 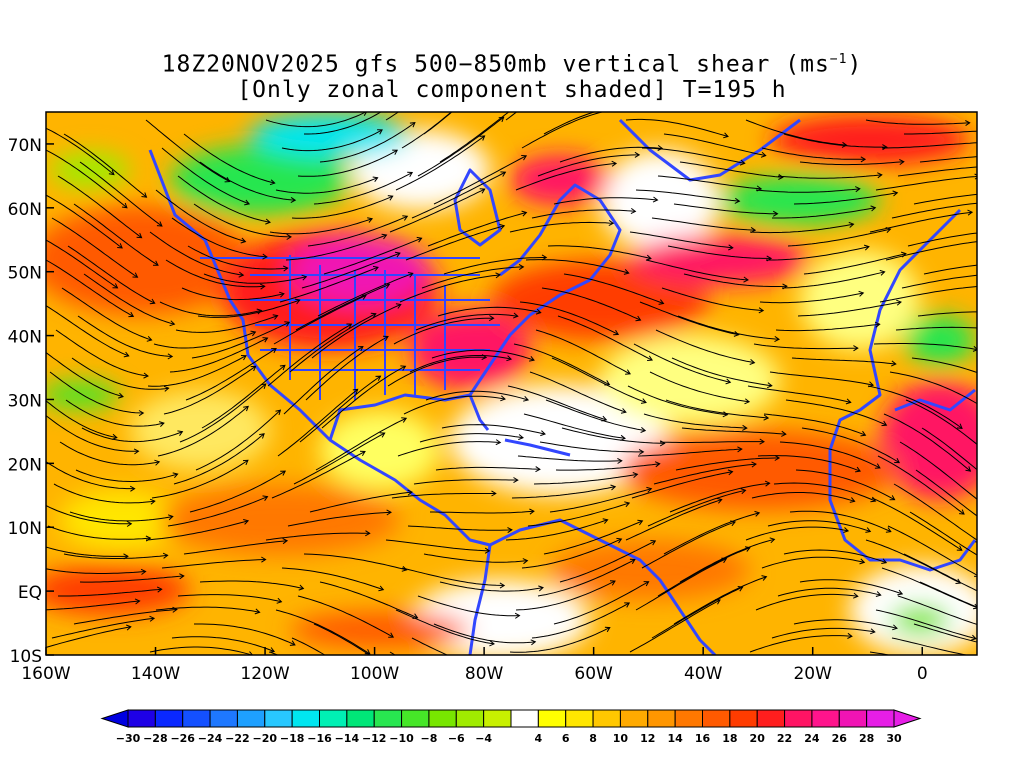 What do you see at coordinates (703, 674) in the screenshot?
I see `x-tick-label: 40W` at bounding box center [703, 674].